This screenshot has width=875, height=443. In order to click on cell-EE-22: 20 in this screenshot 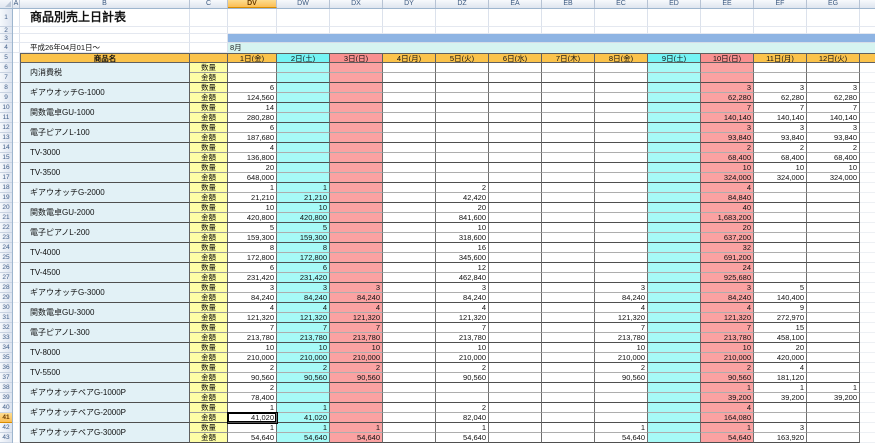, I will do `click(727, 228)`.